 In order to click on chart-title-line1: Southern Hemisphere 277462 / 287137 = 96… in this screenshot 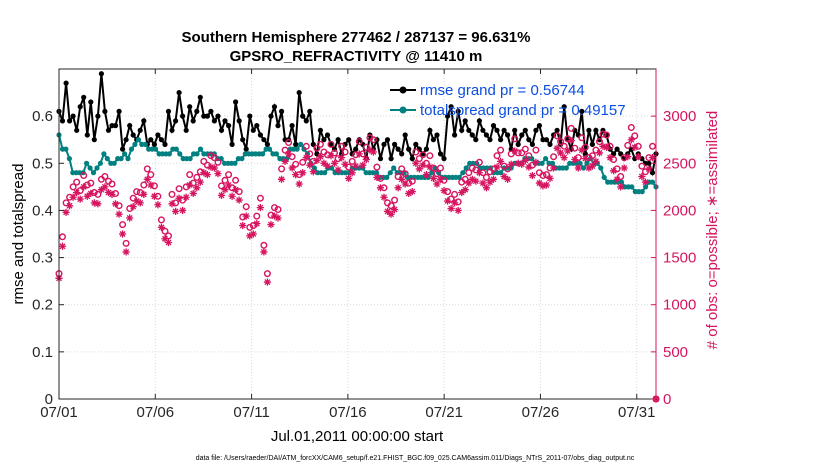, I will do `click(356, 37)`.